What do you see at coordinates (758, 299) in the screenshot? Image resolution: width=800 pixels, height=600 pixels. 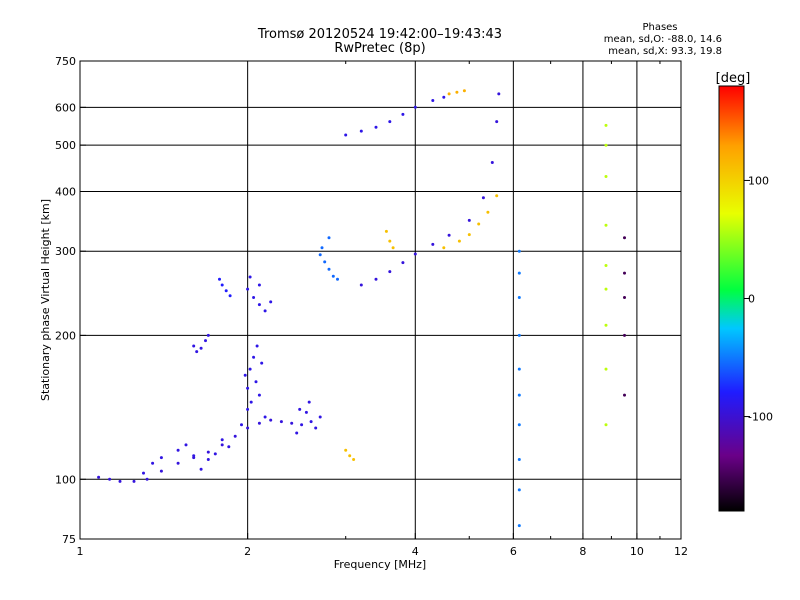 I see `colorbar-ticks: 100 0 -100` at bounding box center [758, 299].